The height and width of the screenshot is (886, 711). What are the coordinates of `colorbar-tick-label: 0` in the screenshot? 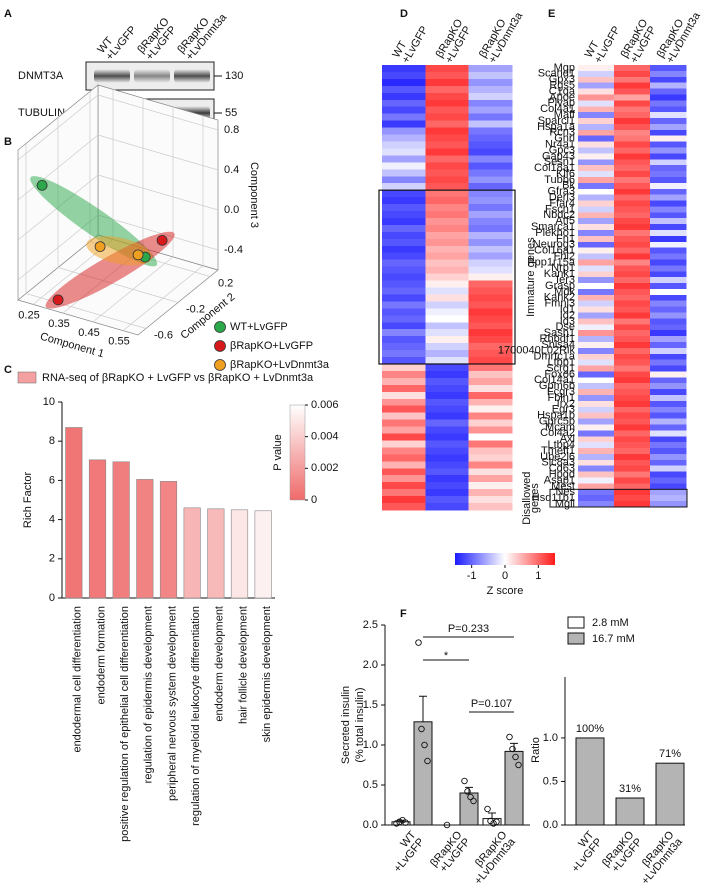 It's located at (505, 576).